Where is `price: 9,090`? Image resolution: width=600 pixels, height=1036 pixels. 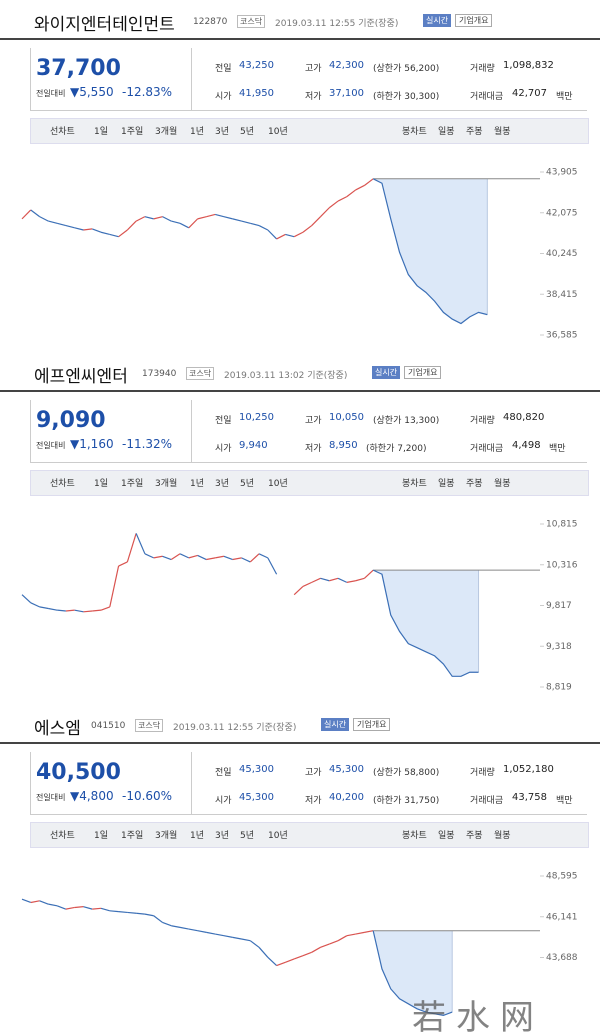
price: 9,090 is located at coordinates (71, 420).